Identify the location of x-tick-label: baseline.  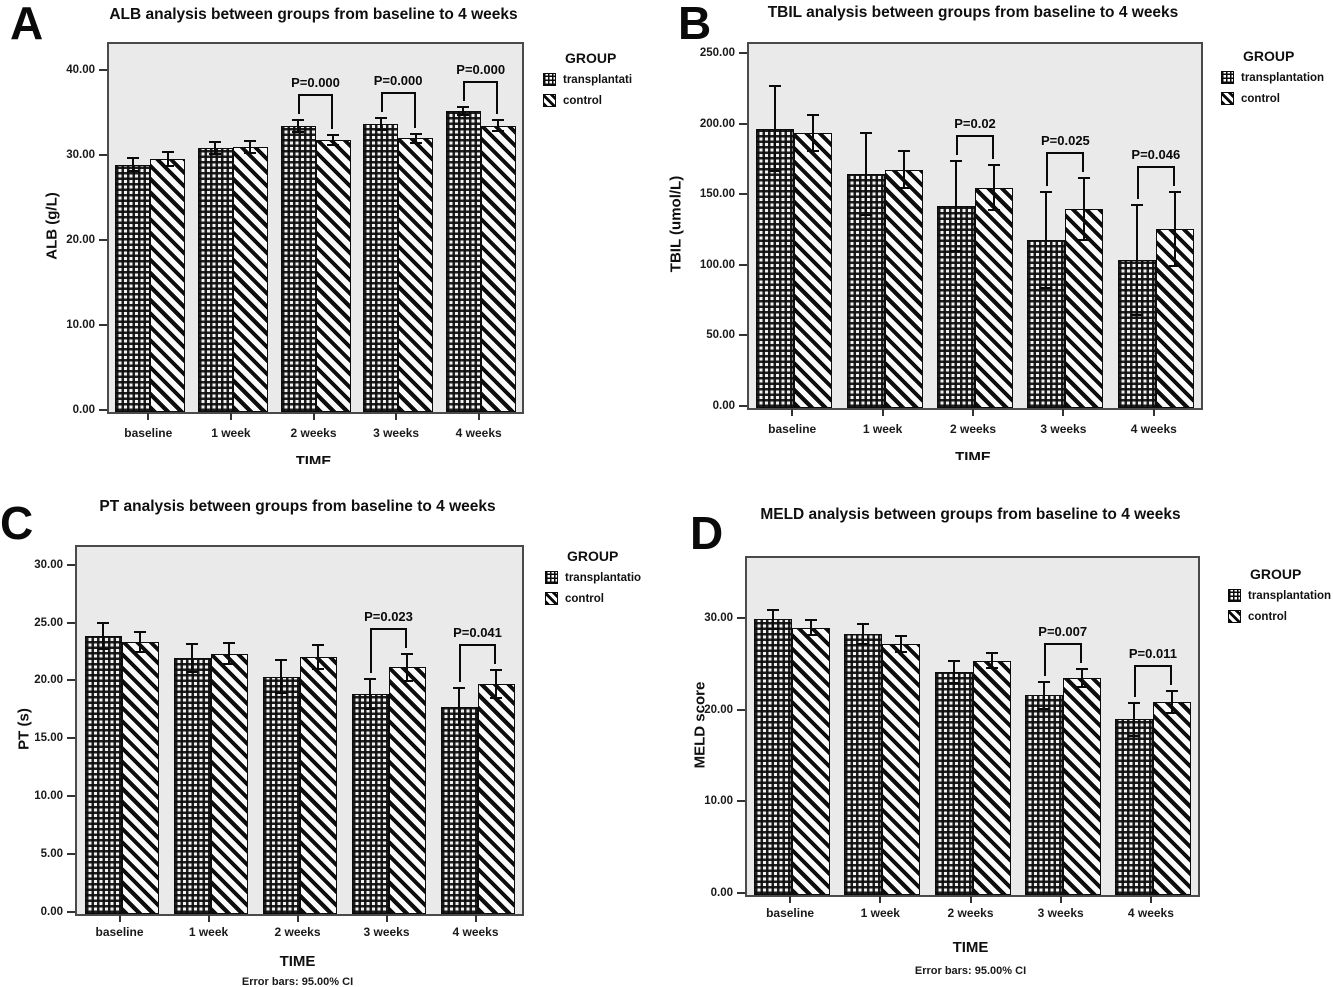
(790, 913).